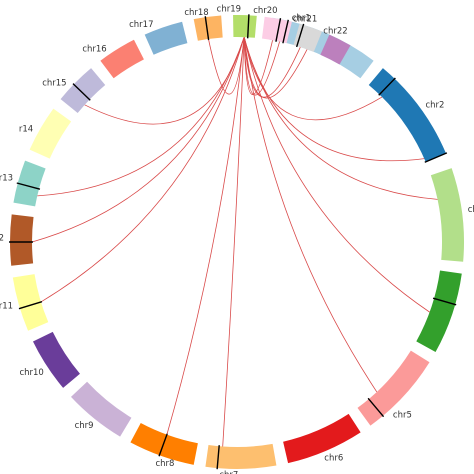 The height and width of the screenshot is (474, 474). I want to click on locus-marker-chr18, so click(207, 28).